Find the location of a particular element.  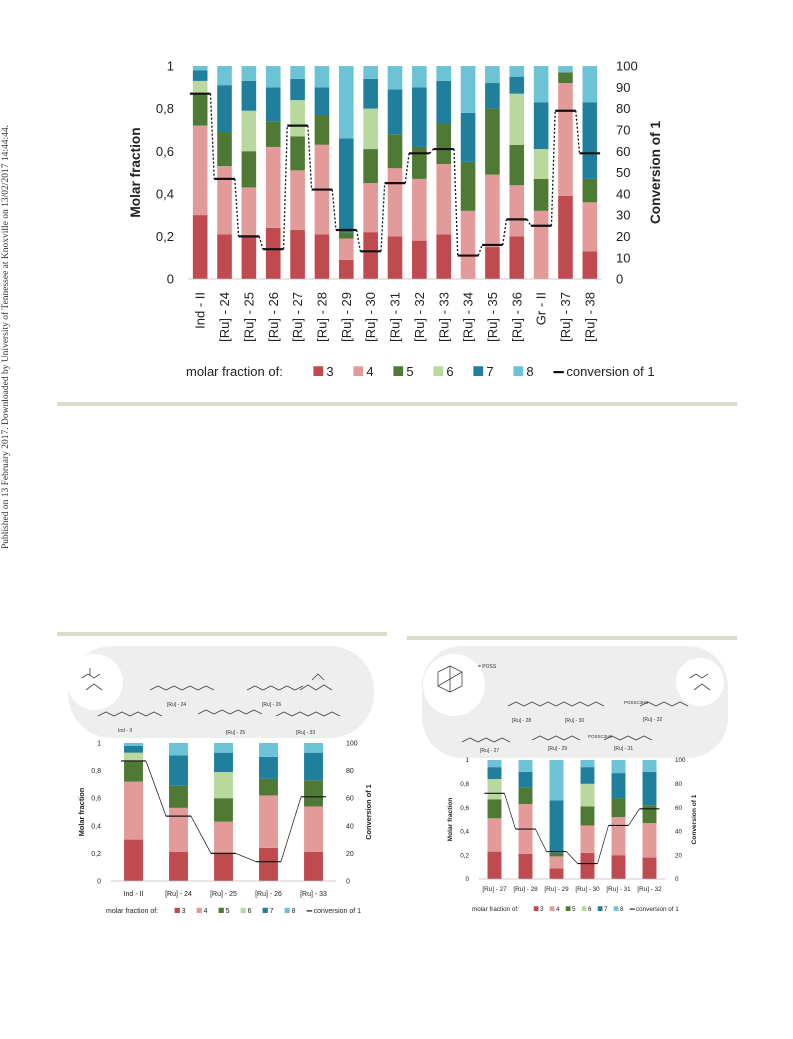

y2-tick-label: 60 is located at coordinates (350, 799).